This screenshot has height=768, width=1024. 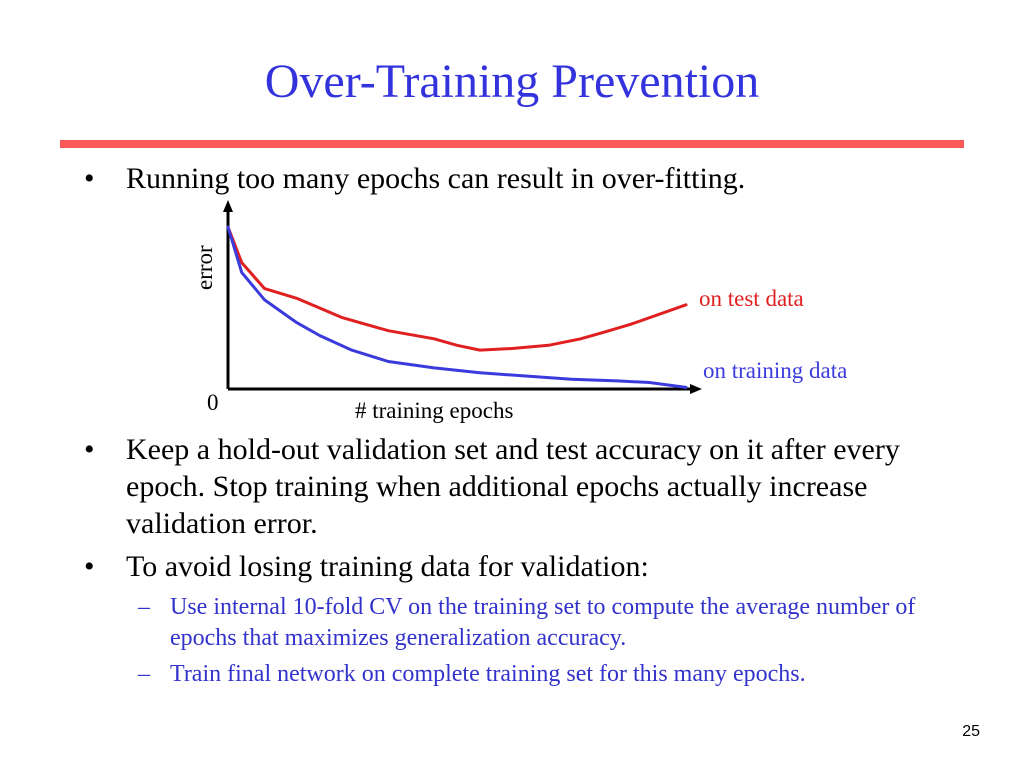 What do you see at coordinates (213, 402) in the screenshot?
I see `origin-label: 0` at bounding box center [213, 402].